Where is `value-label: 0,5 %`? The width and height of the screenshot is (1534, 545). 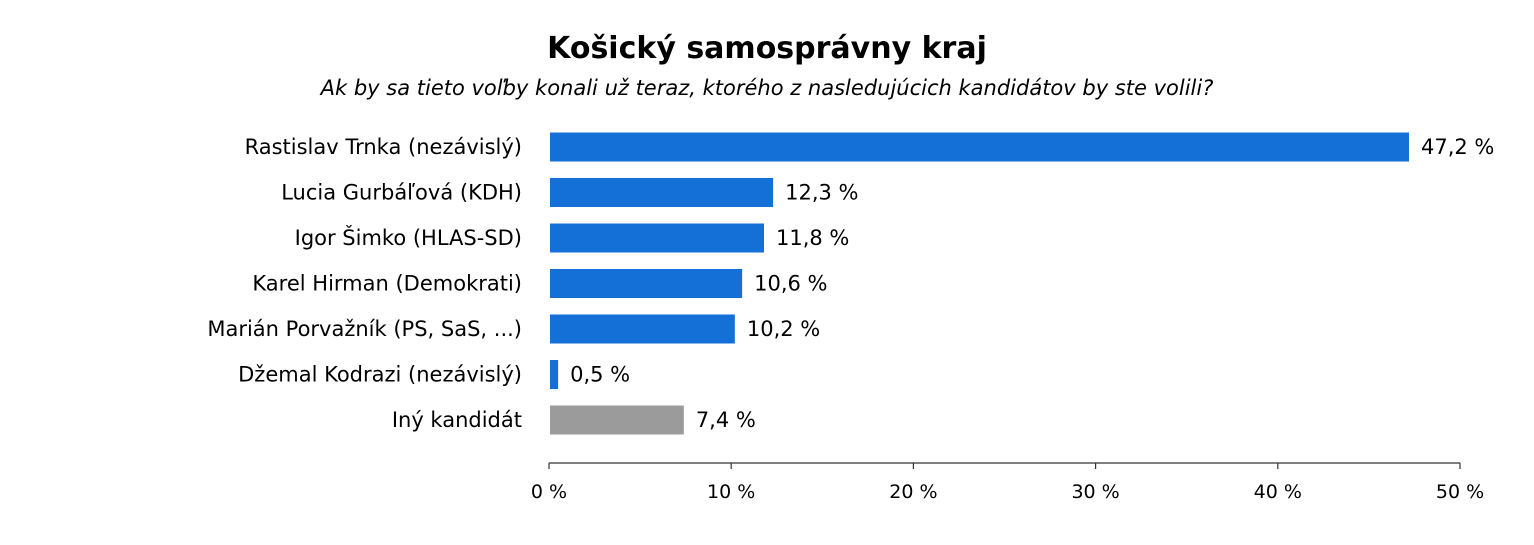
value-label: 0,5 % is located at coordinates (600, 375).